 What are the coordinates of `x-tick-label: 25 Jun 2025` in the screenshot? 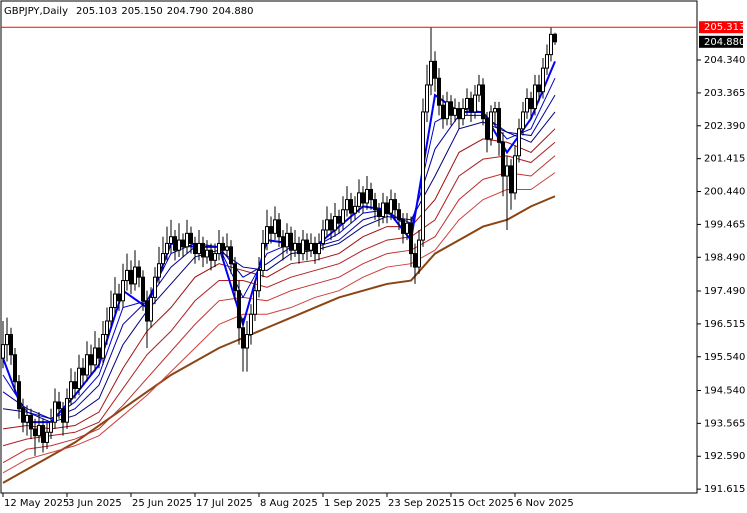 It's located at (162, 503).